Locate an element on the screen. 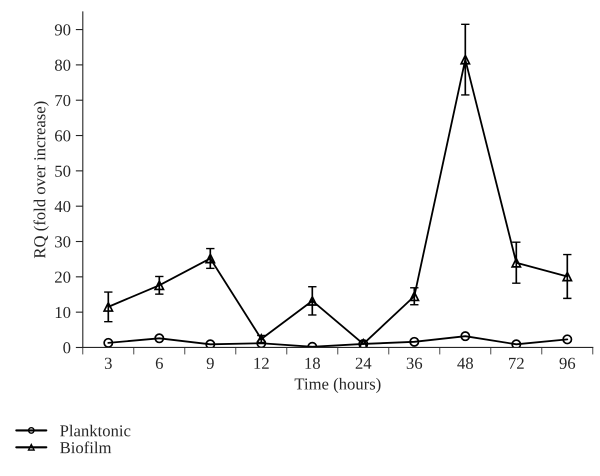  y-tick-label: 0 is located at coordinates (66, 348).